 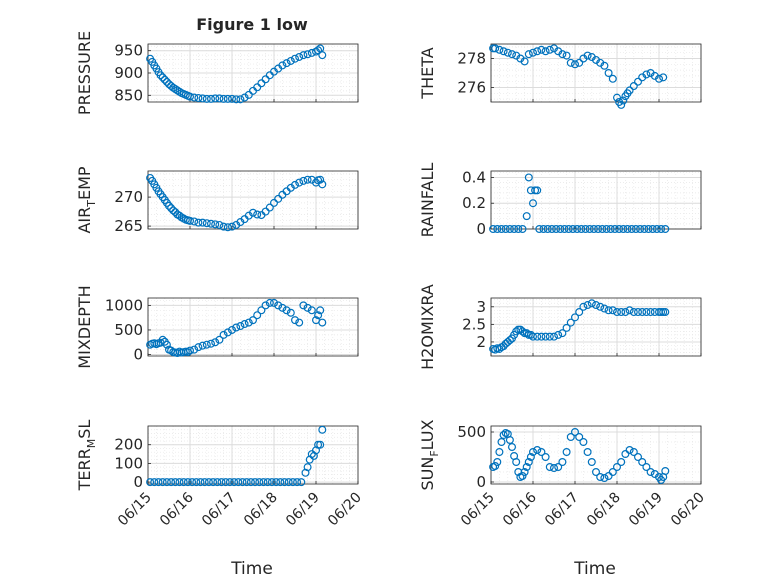 I want to click on x-tick-label: 06/16, so click(x=177, y=509).